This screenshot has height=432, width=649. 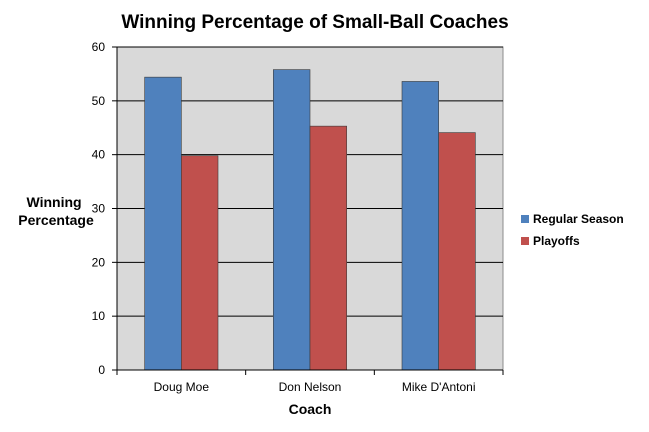 I want to click on y-axis-title-line-1: Winning, so click(x=54, y=202).